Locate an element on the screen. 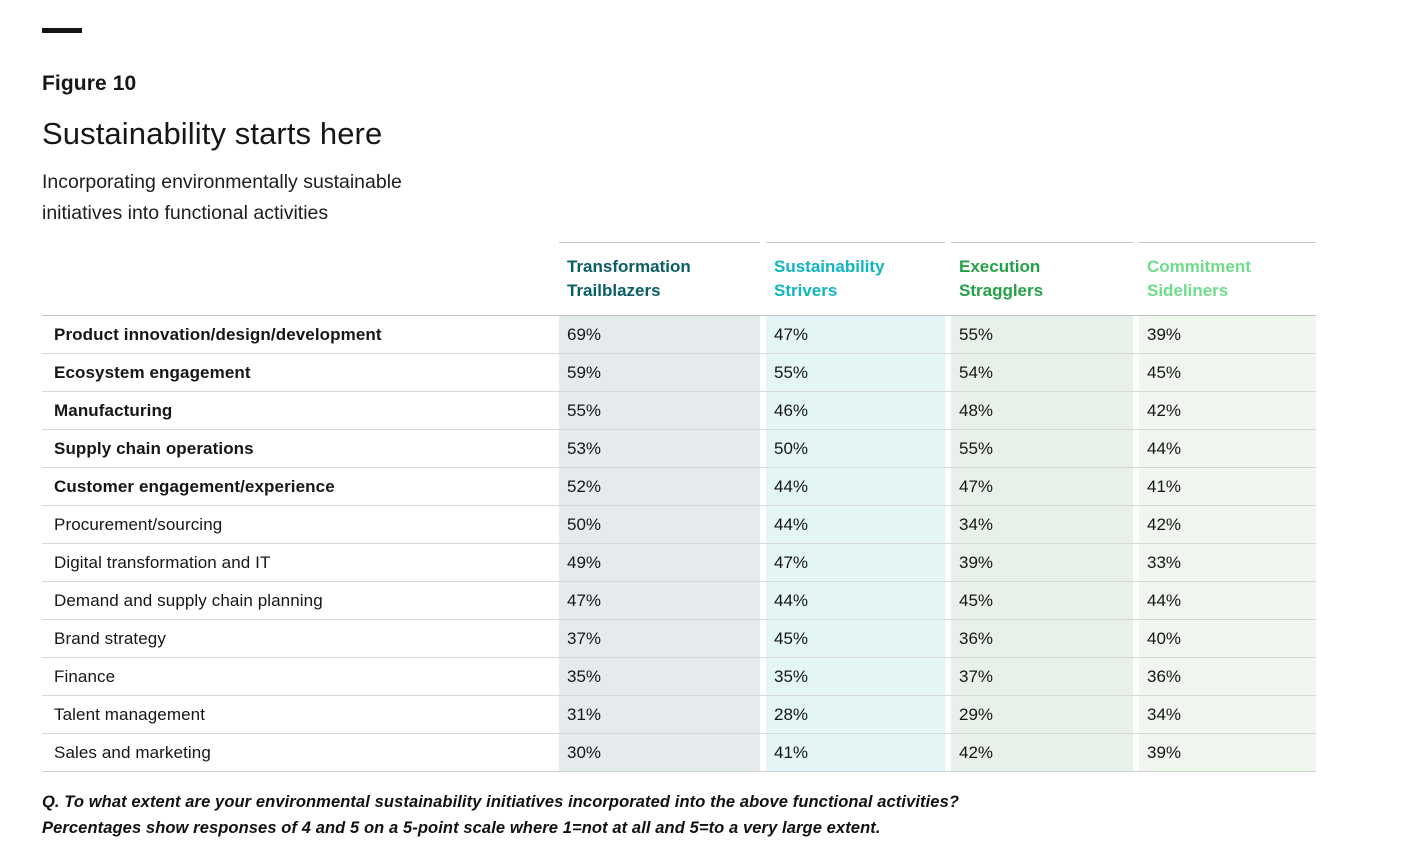 This screenshot has width=1426, height=856. value-cell: 54% is located at coordinates (1039, 372).